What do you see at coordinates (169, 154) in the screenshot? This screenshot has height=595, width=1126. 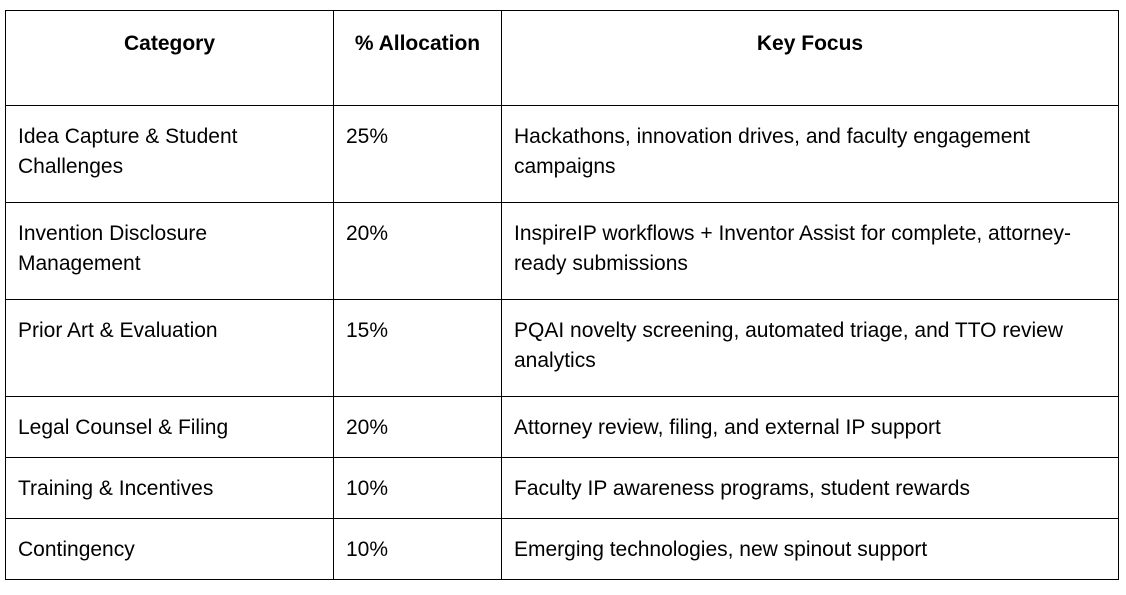 I see `table-cell: Idea Capture & Student Challenges` at bounding box center [169, 154].